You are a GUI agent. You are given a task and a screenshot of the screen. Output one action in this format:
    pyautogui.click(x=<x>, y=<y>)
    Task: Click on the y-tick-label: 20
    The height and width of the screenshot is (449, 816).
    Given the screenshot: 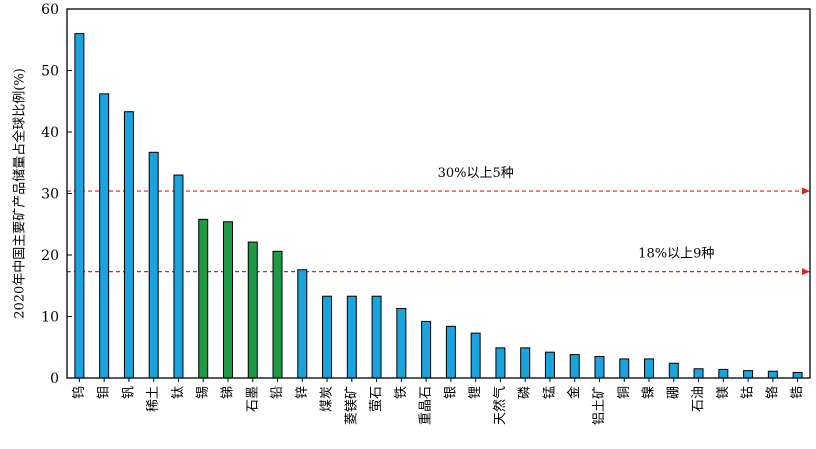 What is the action you would take?
    pyautogui.click(x=50, y=256)
    